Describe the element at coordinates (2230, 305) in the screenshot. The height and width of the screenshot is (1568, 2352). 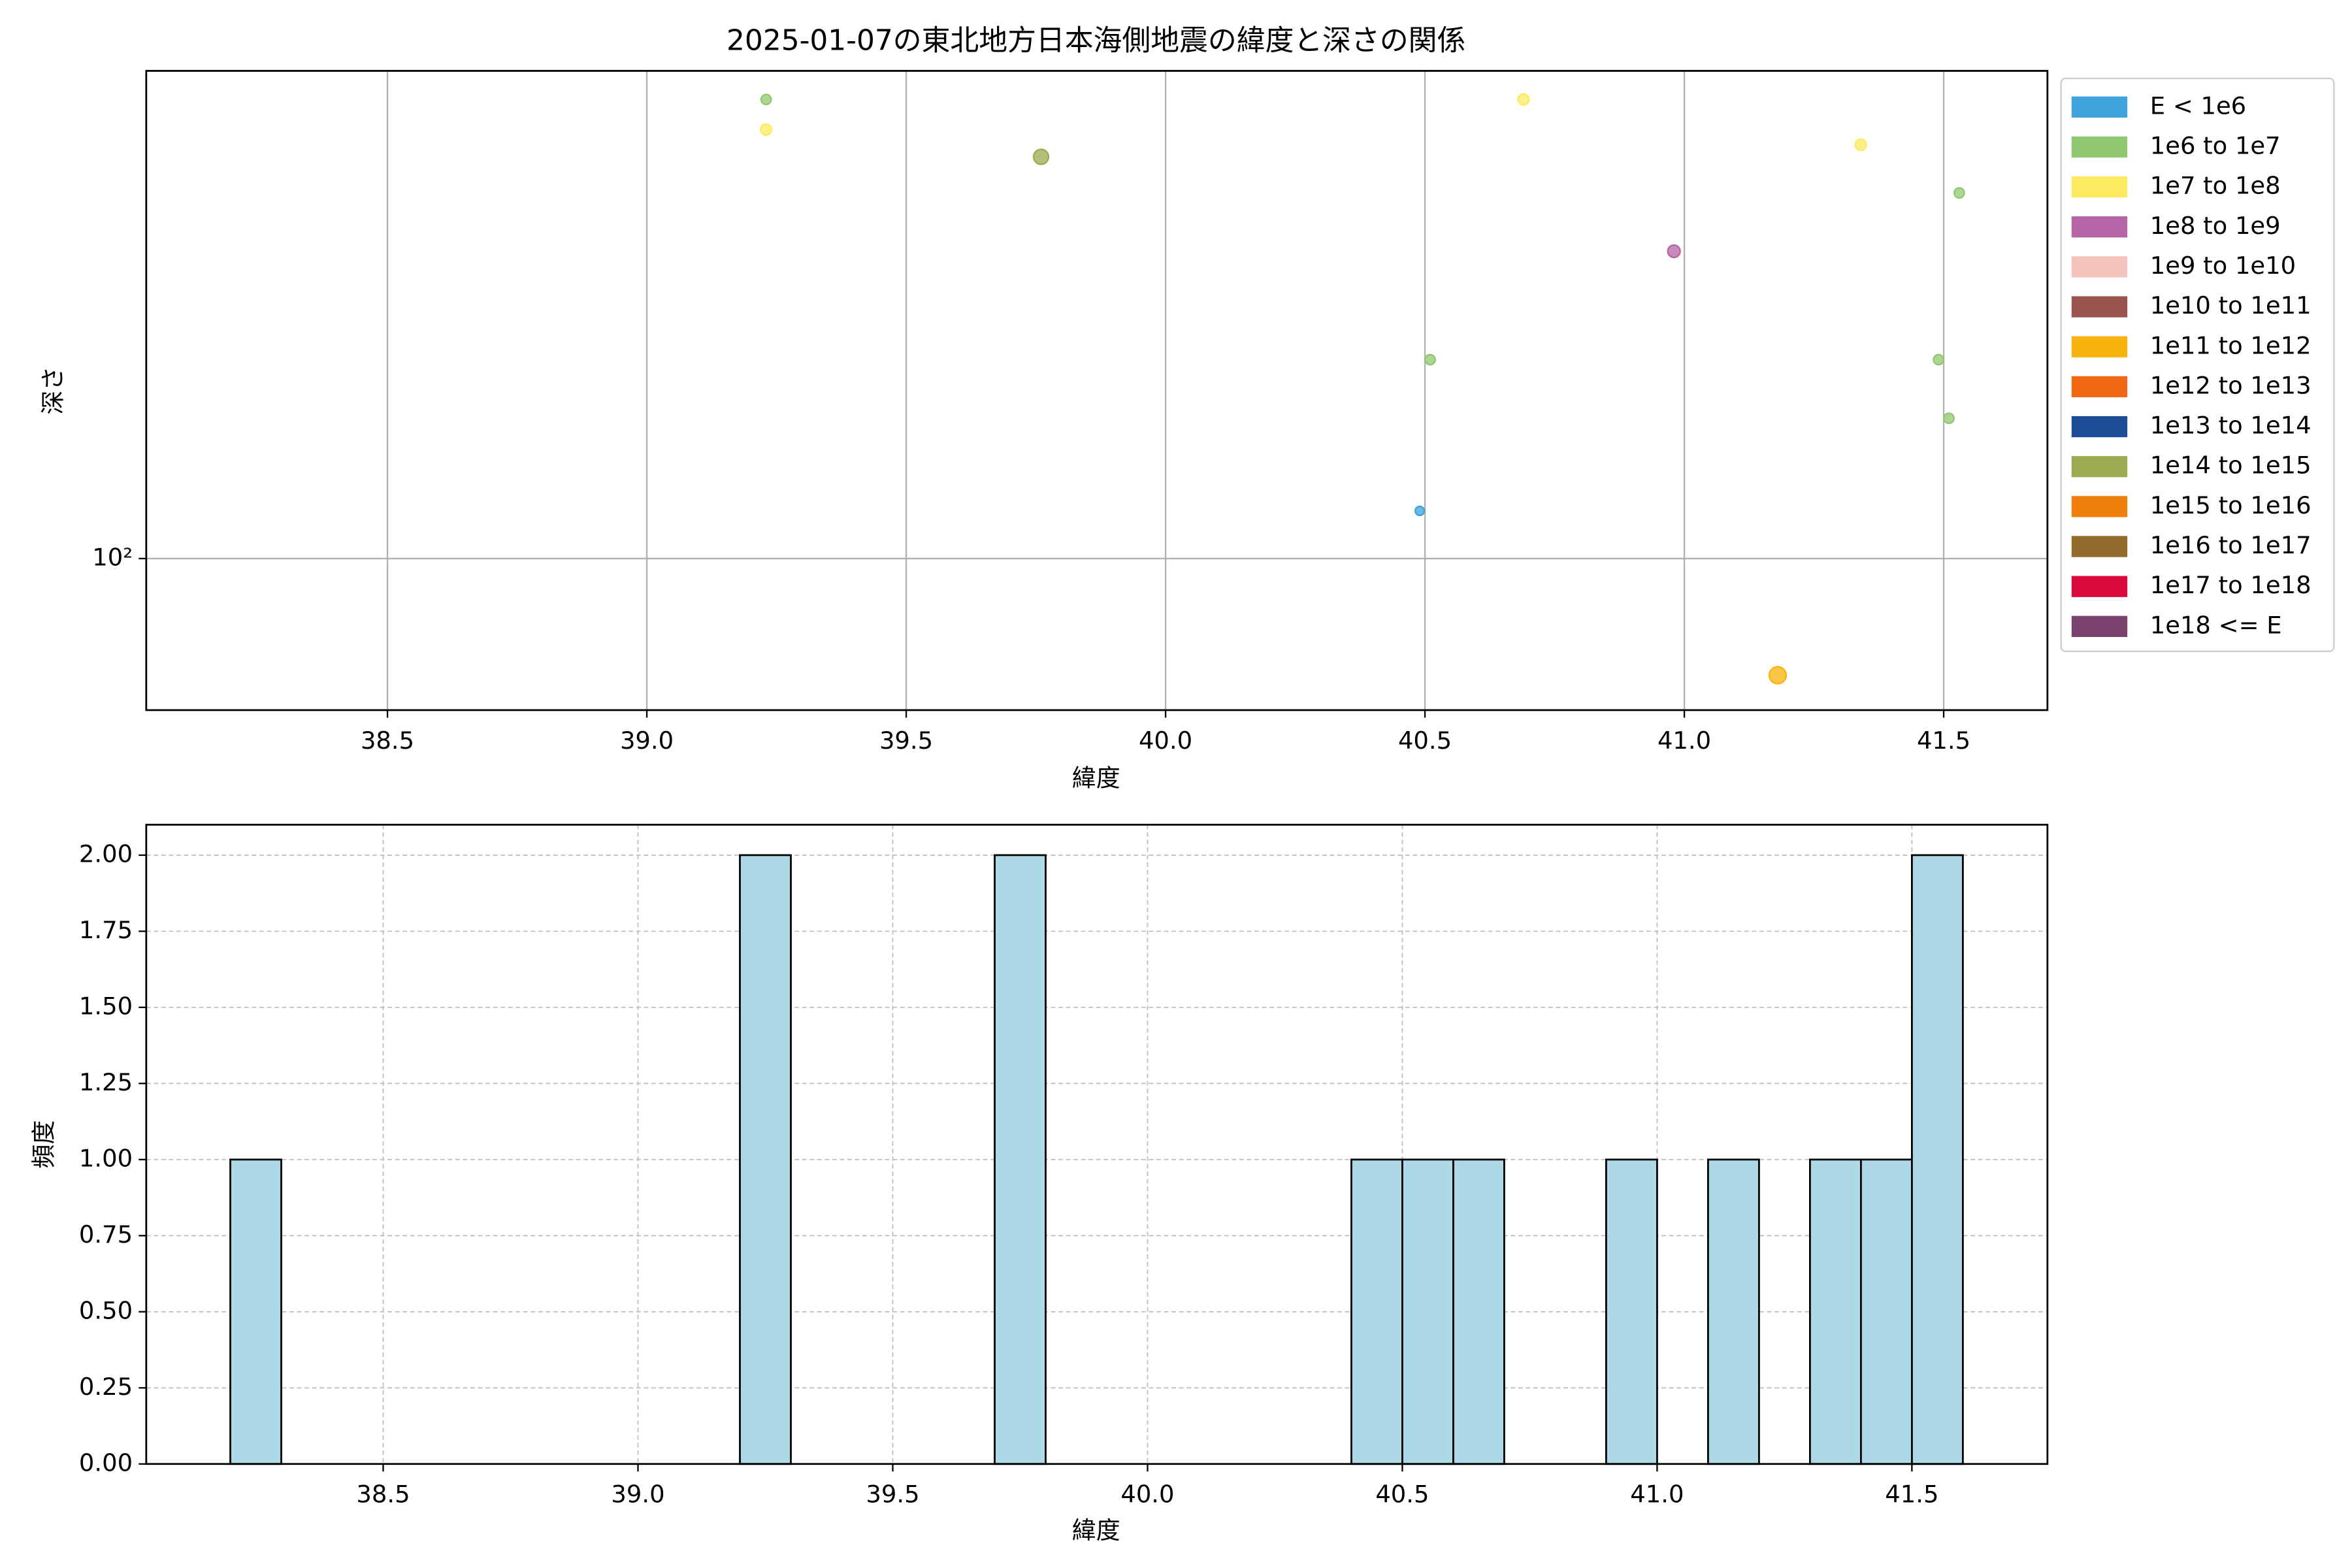
I see `legend-label: 1e10 to 1e11` at that location.